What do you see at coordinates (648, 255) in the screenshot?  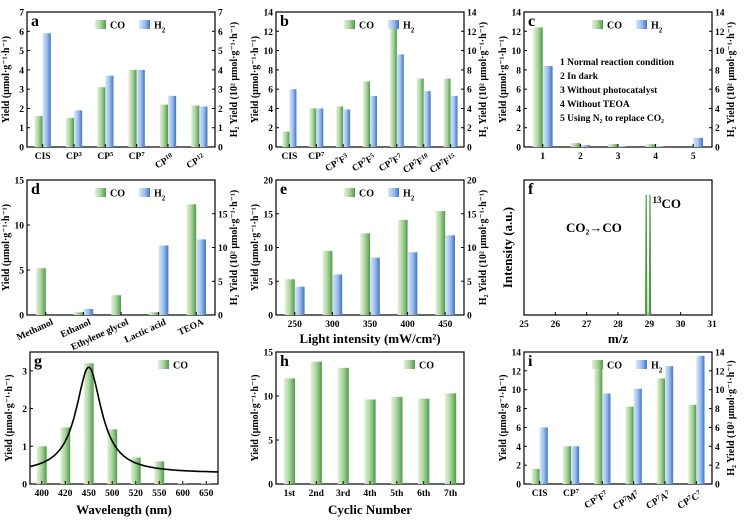 I see `ms-peak-line` at bounding box center [648, 255].